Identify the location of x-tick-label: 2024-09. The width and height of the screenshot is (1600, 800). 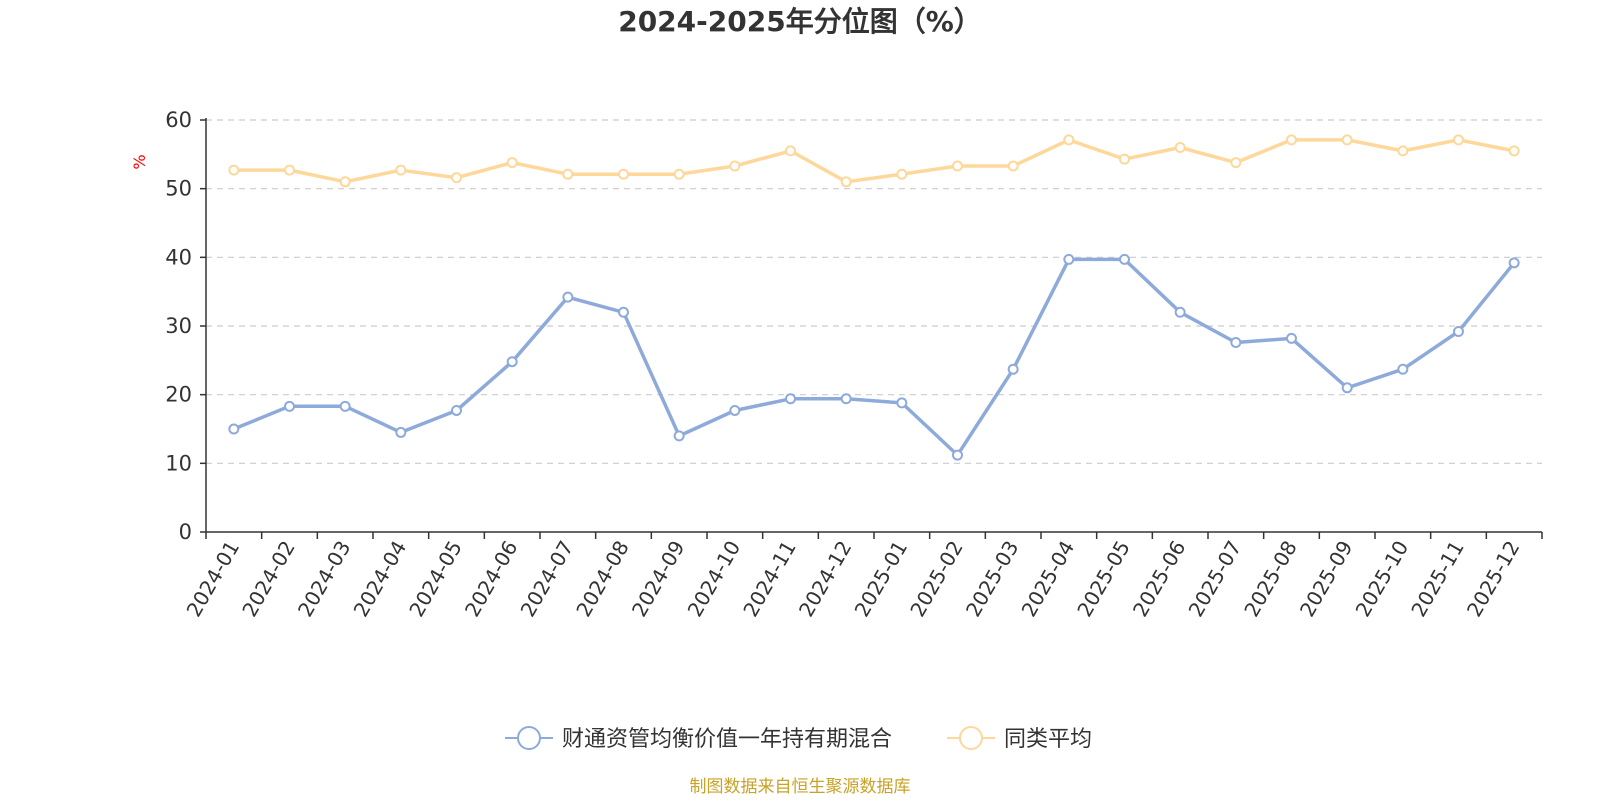
(658, 579).